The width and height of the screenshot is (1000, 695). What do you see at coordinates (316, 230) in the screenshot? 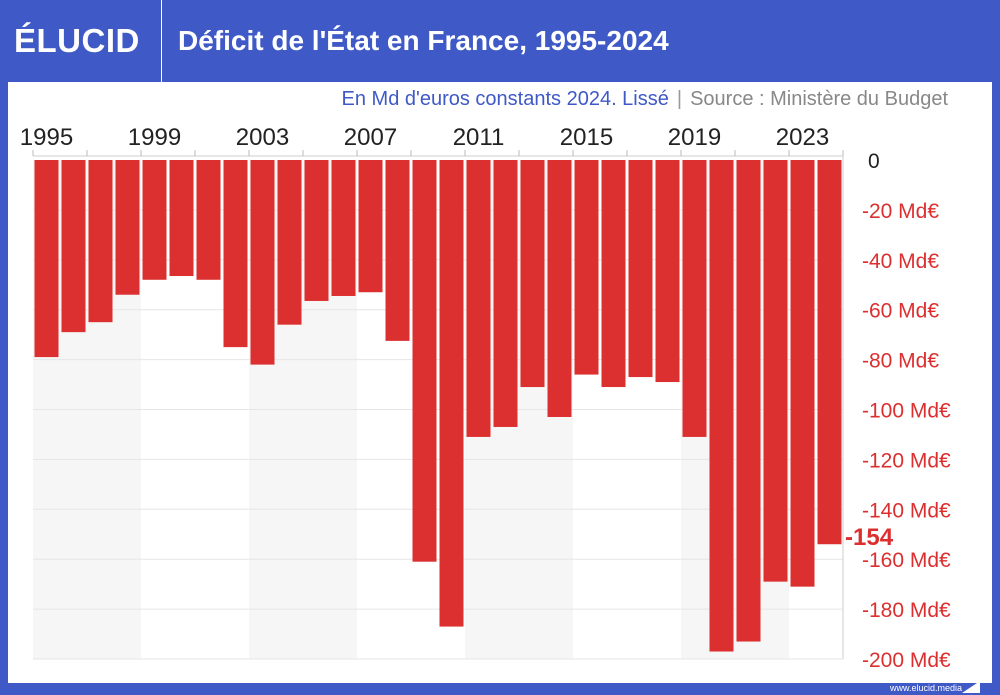
I see `bar-2005` at bounding box center [316, 230].